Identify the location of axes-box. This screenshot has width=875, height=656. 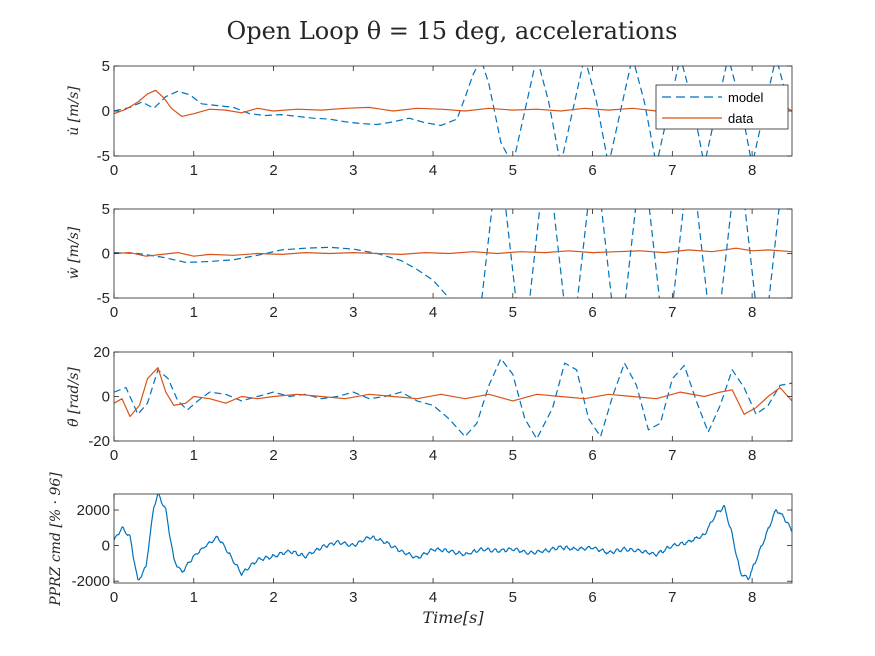
(453, 538).